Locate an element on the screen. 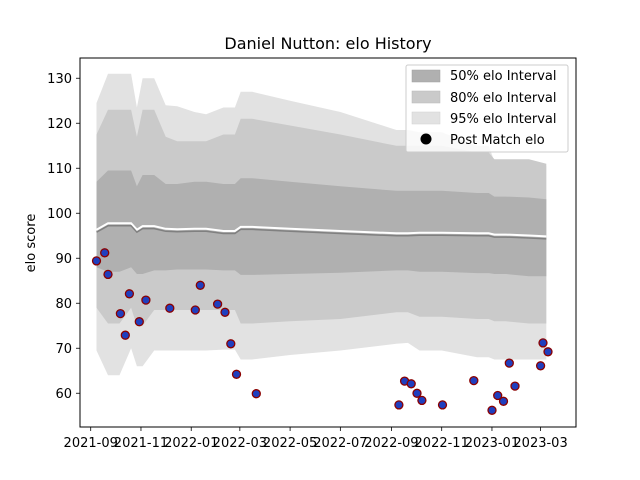  x-tick-label: 2023-01 is located at coordinates (492, 443).